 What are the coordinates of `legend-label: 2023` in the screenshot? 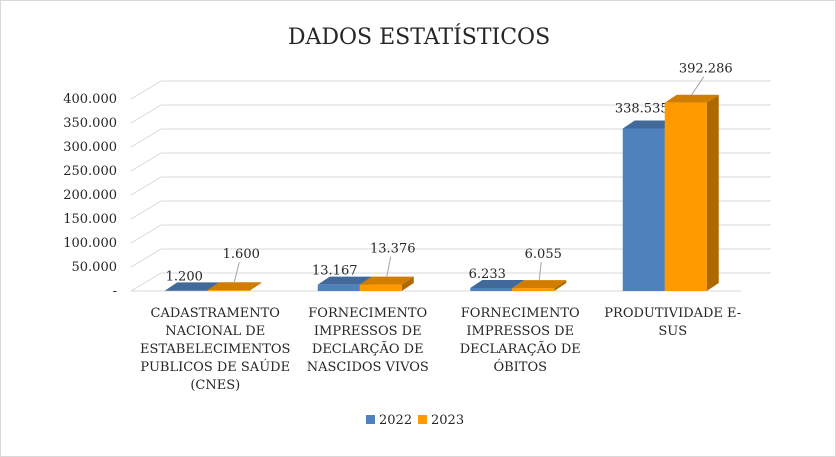 It's located at (447, 420).